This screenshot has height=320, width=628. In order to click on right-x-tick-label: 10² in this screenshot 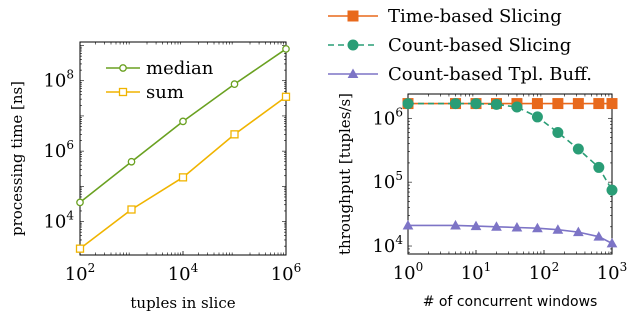, I will do `click(544, 272)`.